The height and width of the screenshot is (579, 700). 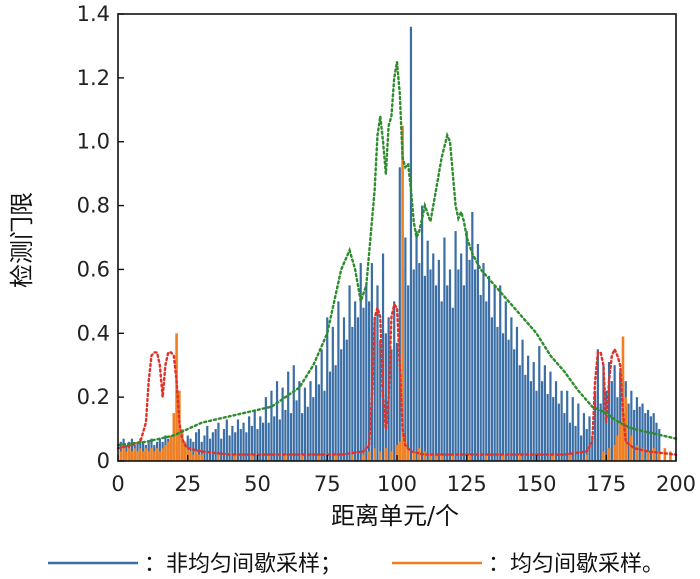 I want to click on legend: ：非均匀间歇采样； ：均匀间歇采样。, so click(x=356, y=564).